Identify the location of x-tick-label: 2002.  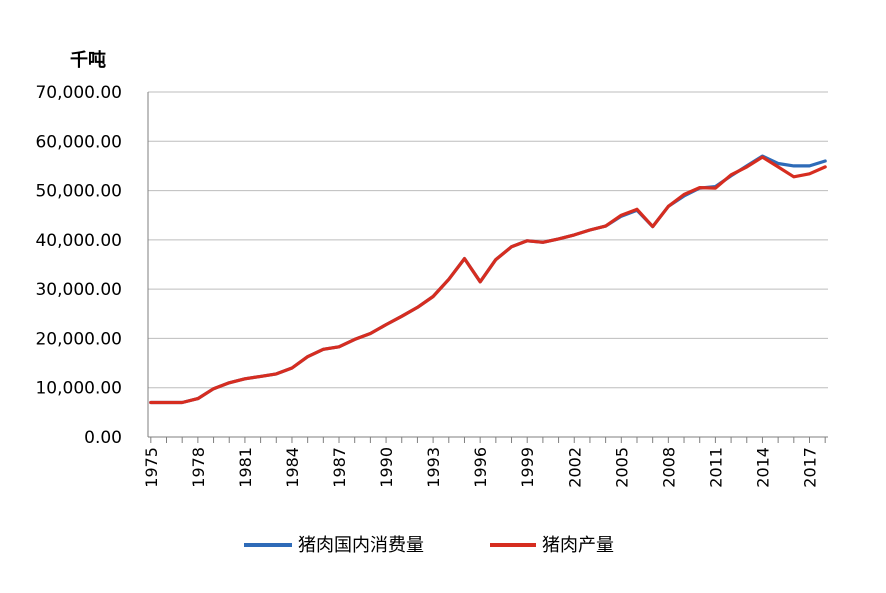
(574, 467).